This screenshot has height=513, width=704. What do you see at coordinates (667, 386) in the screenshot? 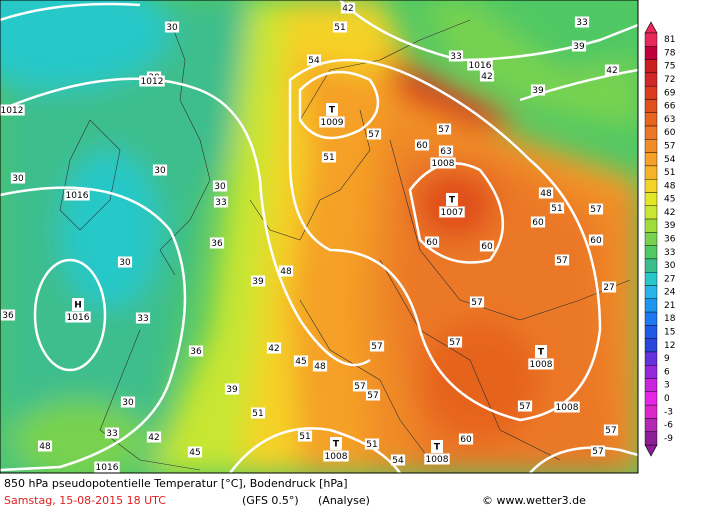
I see `colorbar-label: 3` at bounding box center [667, 386].